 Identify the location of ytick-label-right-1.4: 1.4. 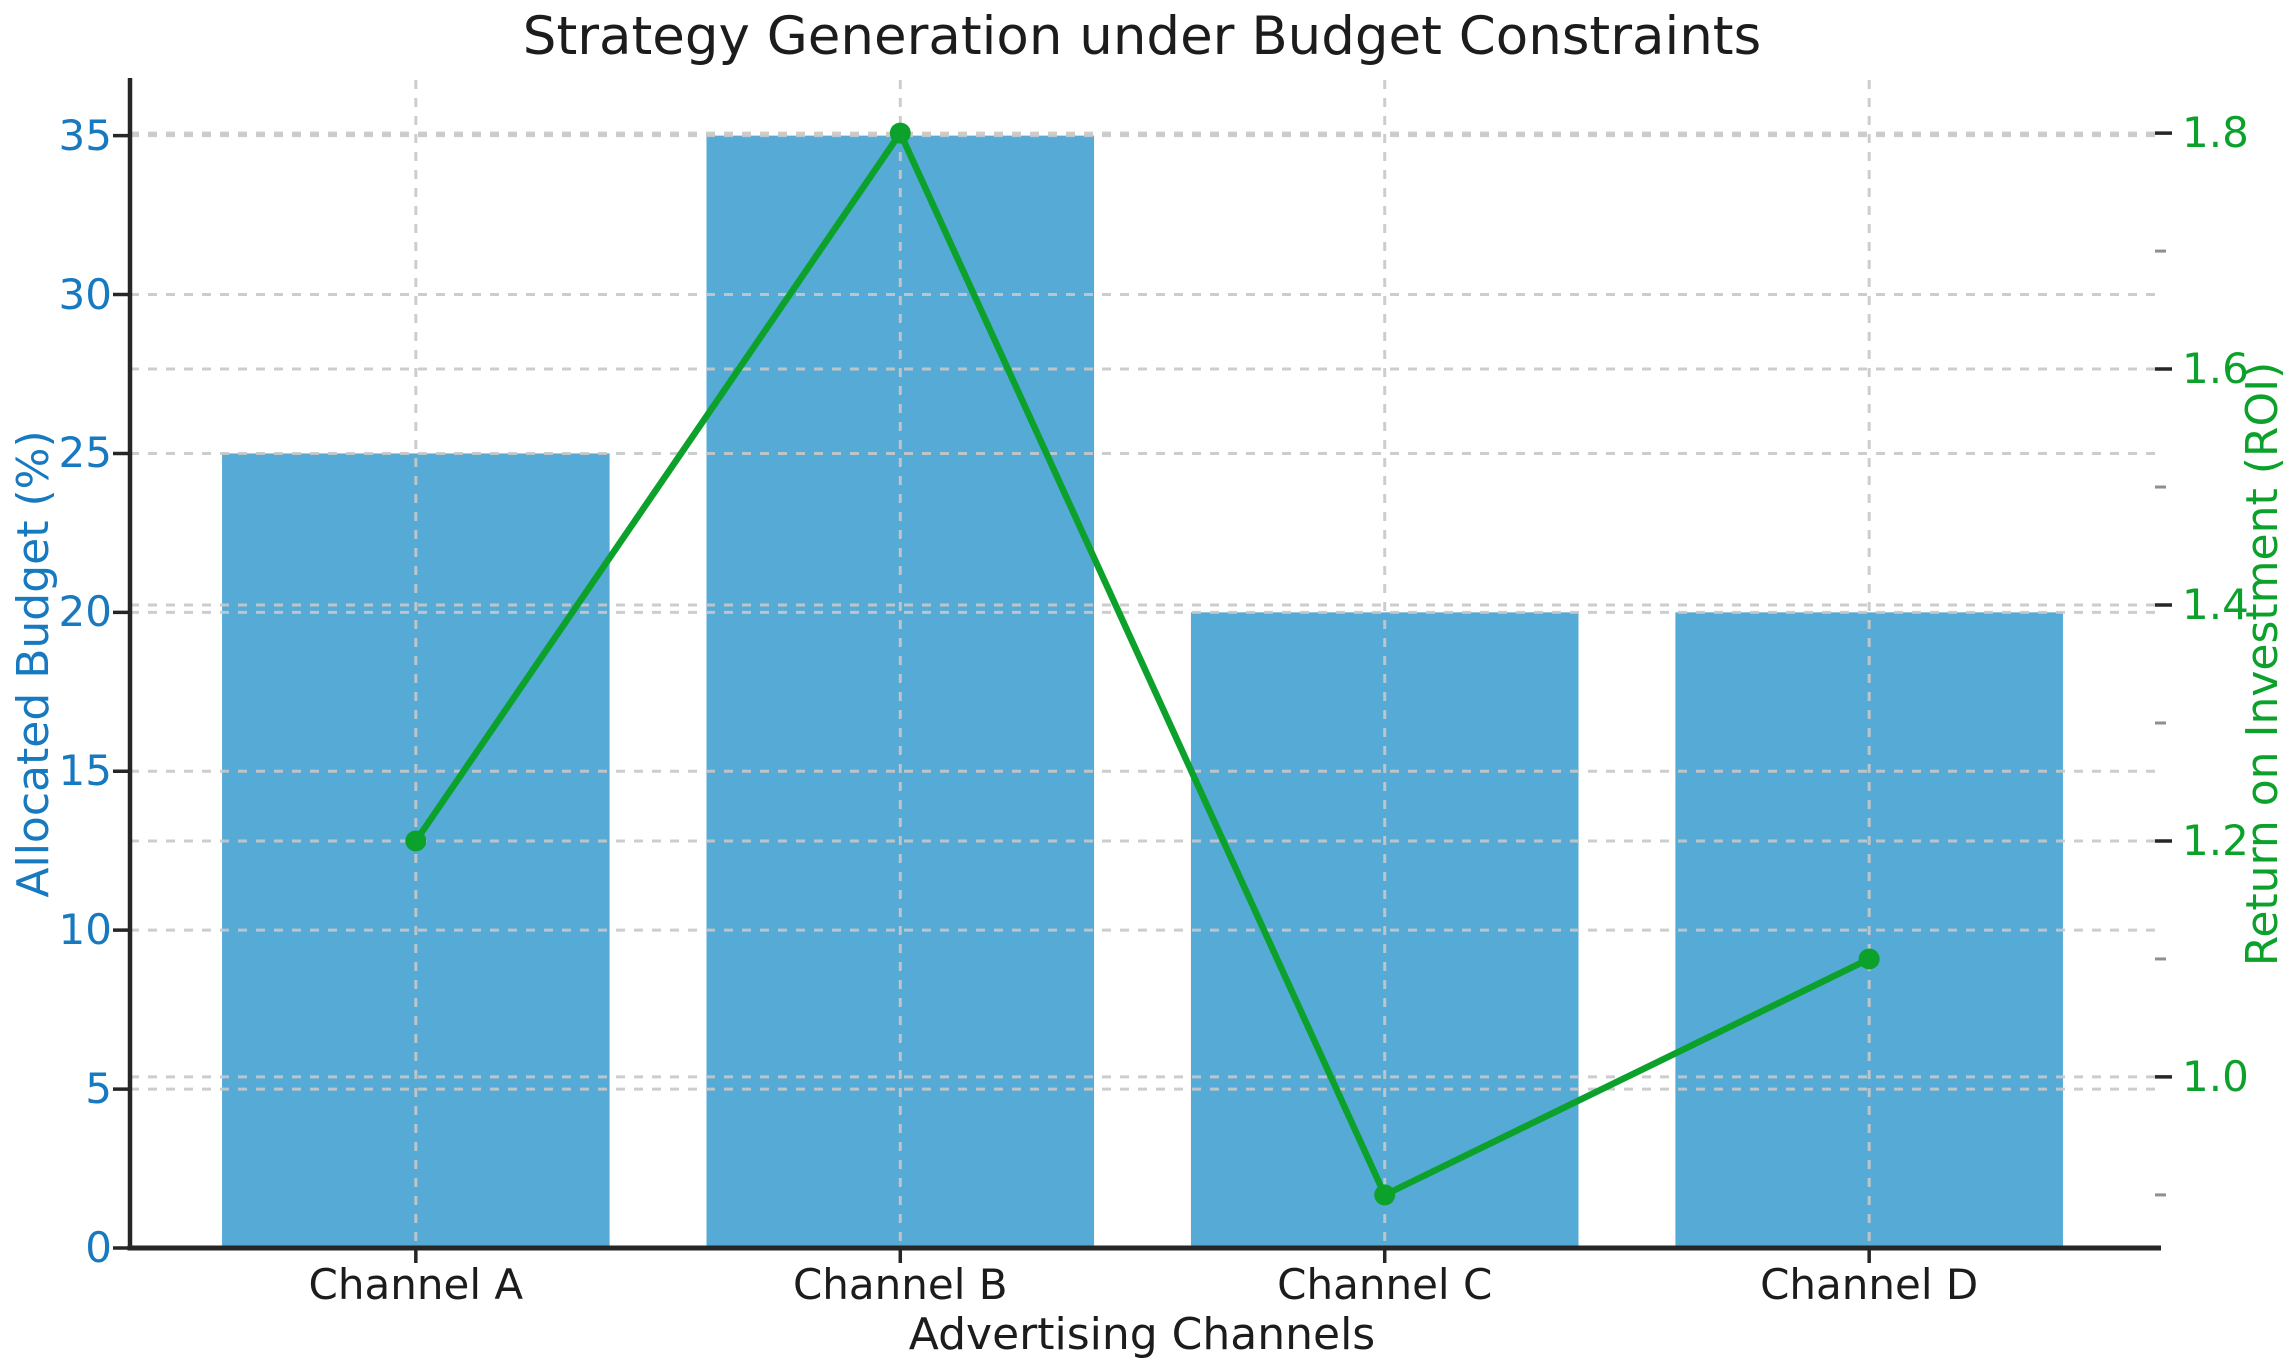
(2215, 604).